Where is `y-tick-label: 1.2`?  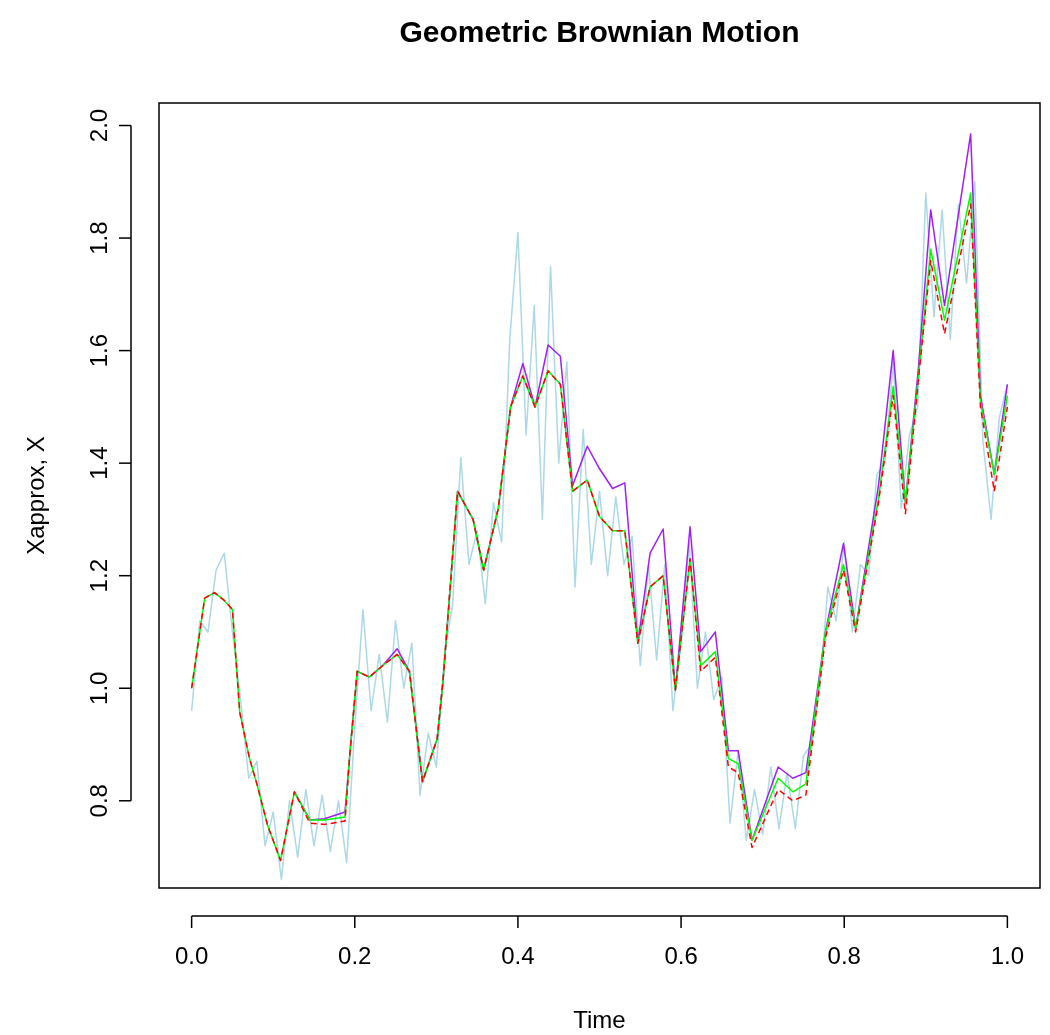
y-tick-label: 1.2 is located at coordinates (98, 576).